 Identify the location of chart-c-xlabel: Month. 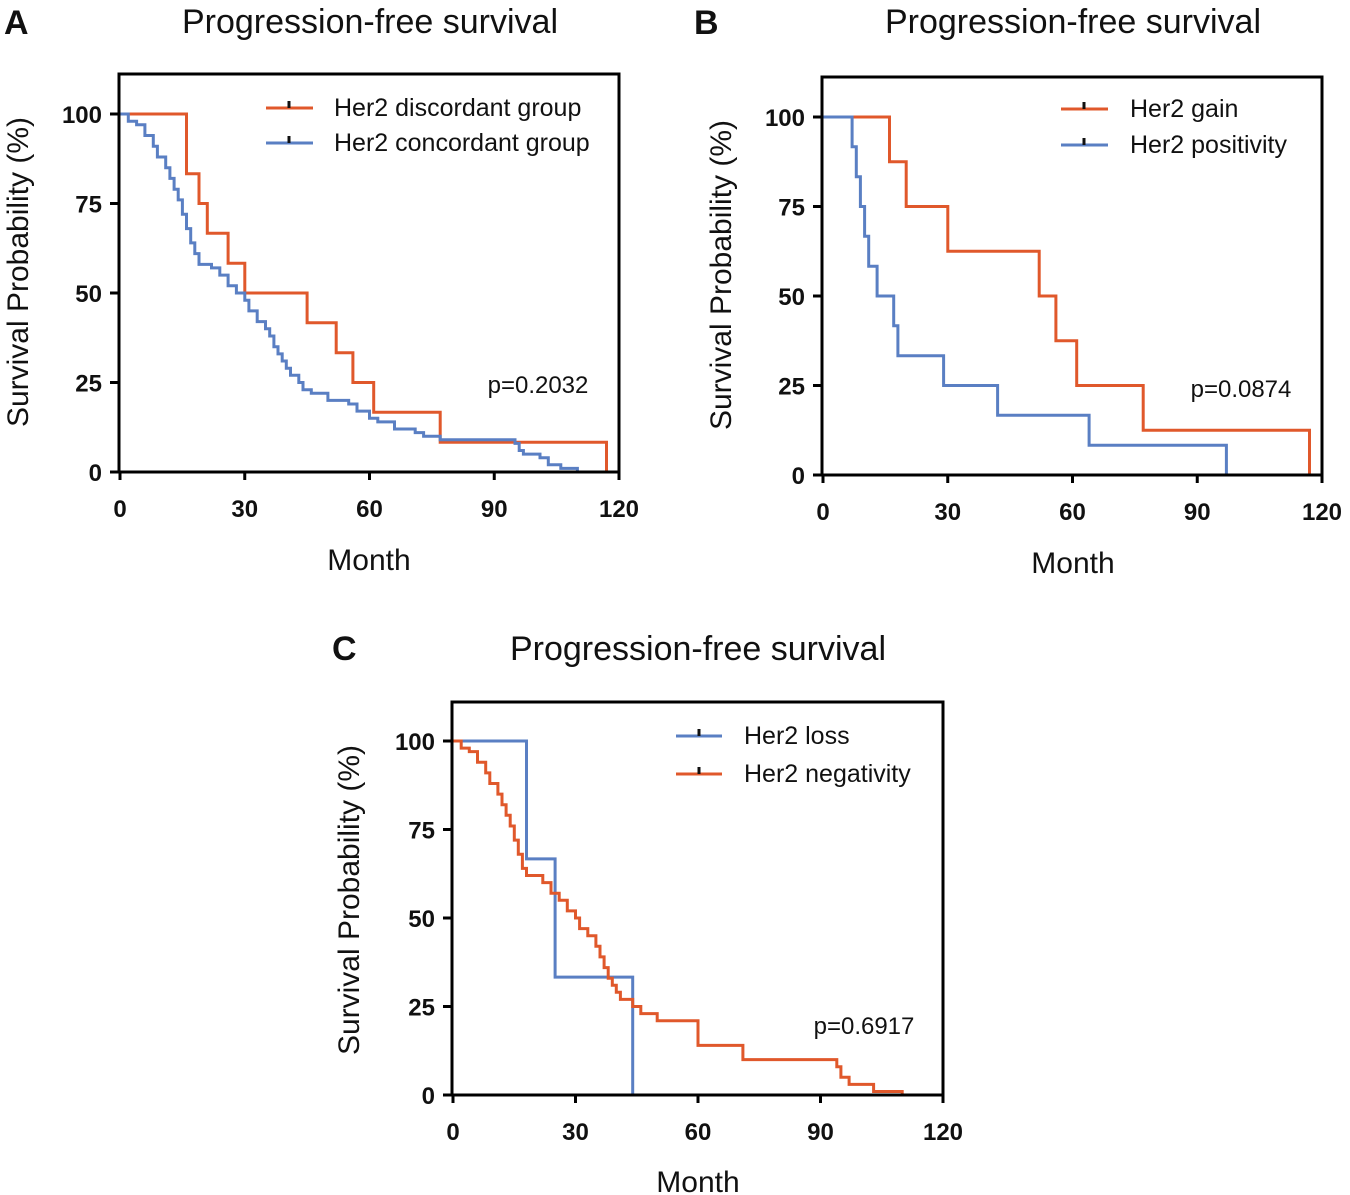
(697, 1180).